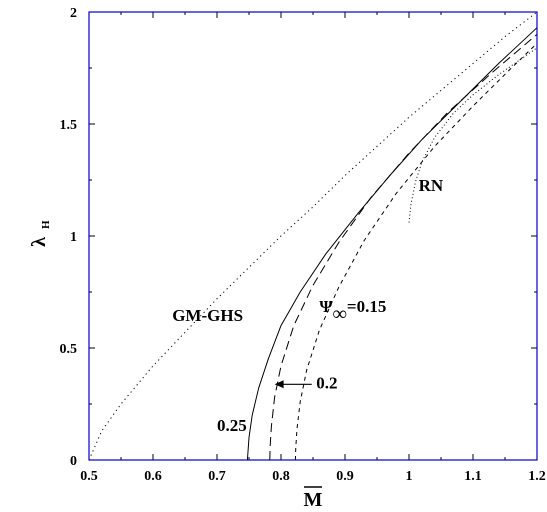 Image resolution: width=547 pixels, height=512 pixels. What do you see at coordinates (89, 476) in the screenshot?
I see `x-tick-label: 0.5` at bounding box center [89, 476].